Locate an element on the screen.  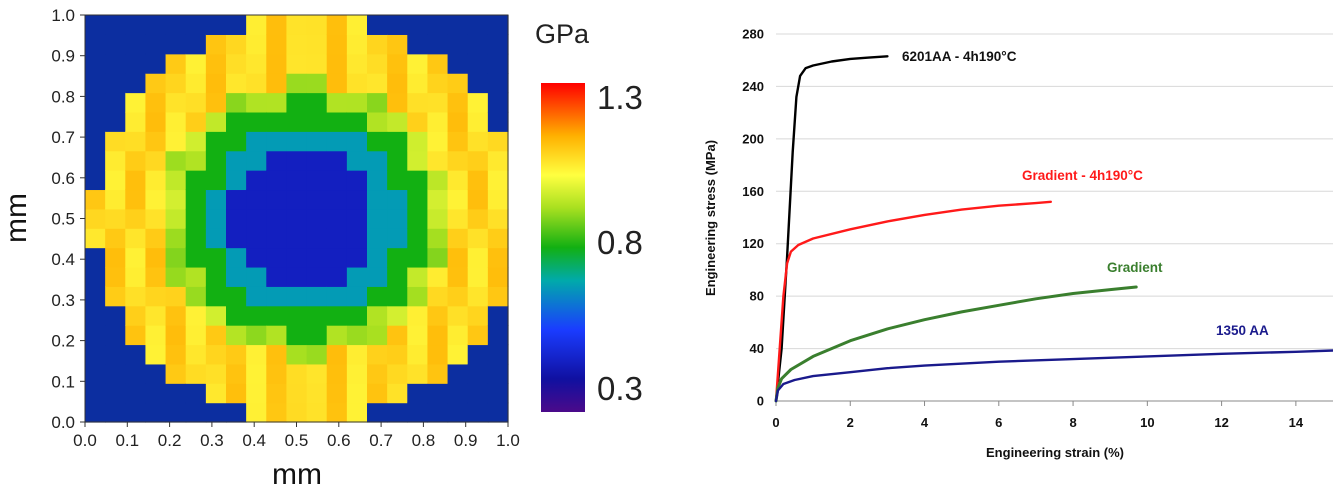
colorbar-gradient is located at coordinates (563, 247).